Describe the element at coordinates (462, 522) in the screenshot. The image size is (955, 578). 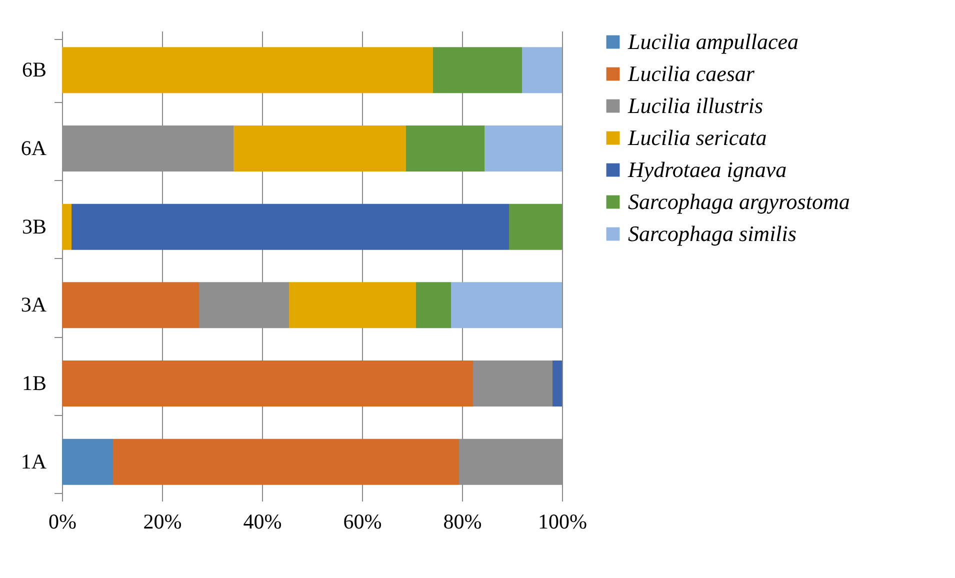
I see `x-tick-label: 80%` at that location.